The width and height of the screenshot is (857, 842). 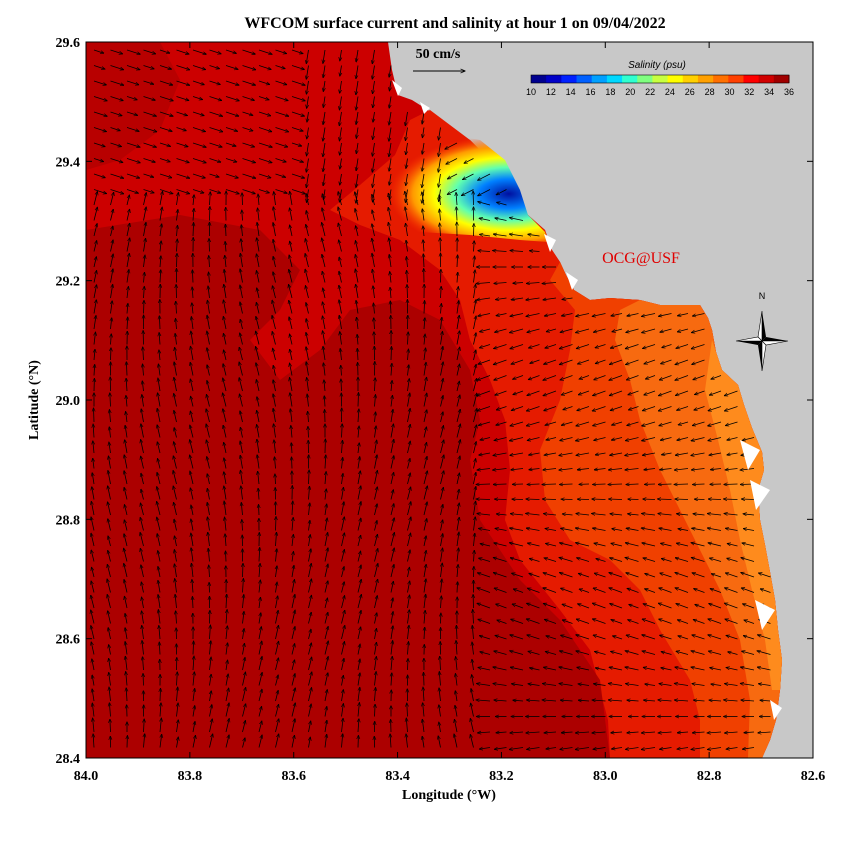 What do you see at coordinates (68, 520) in the screenshot?
I see `y-tick-label: 28.8` at bounding box center [68, 520].